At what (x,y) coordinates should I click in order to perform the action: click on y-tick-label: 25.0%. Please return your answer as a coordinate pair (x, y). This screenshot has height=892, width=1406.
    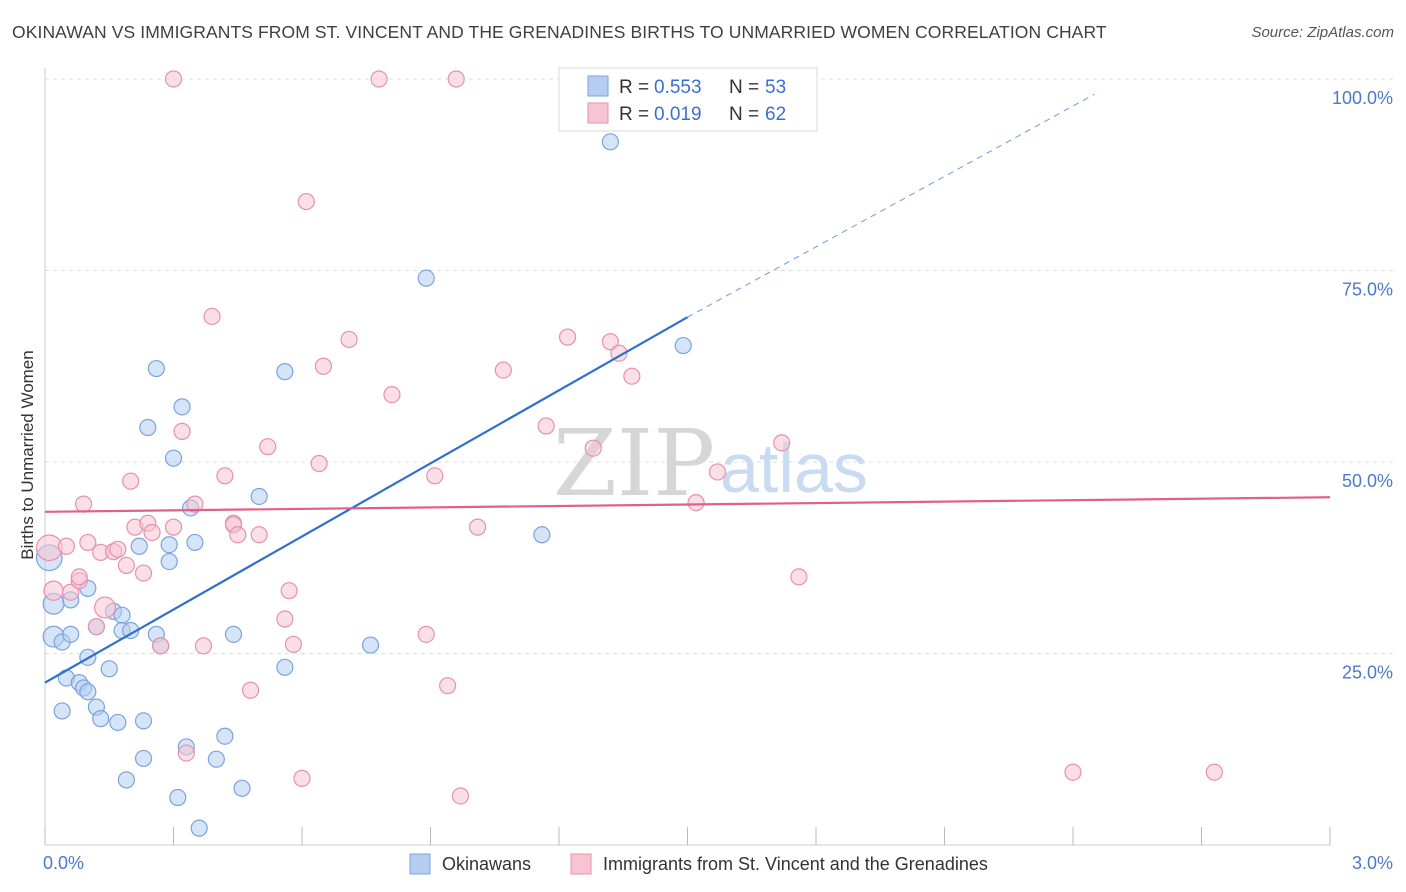
    Looking at the image, I should click on (1367, 673).